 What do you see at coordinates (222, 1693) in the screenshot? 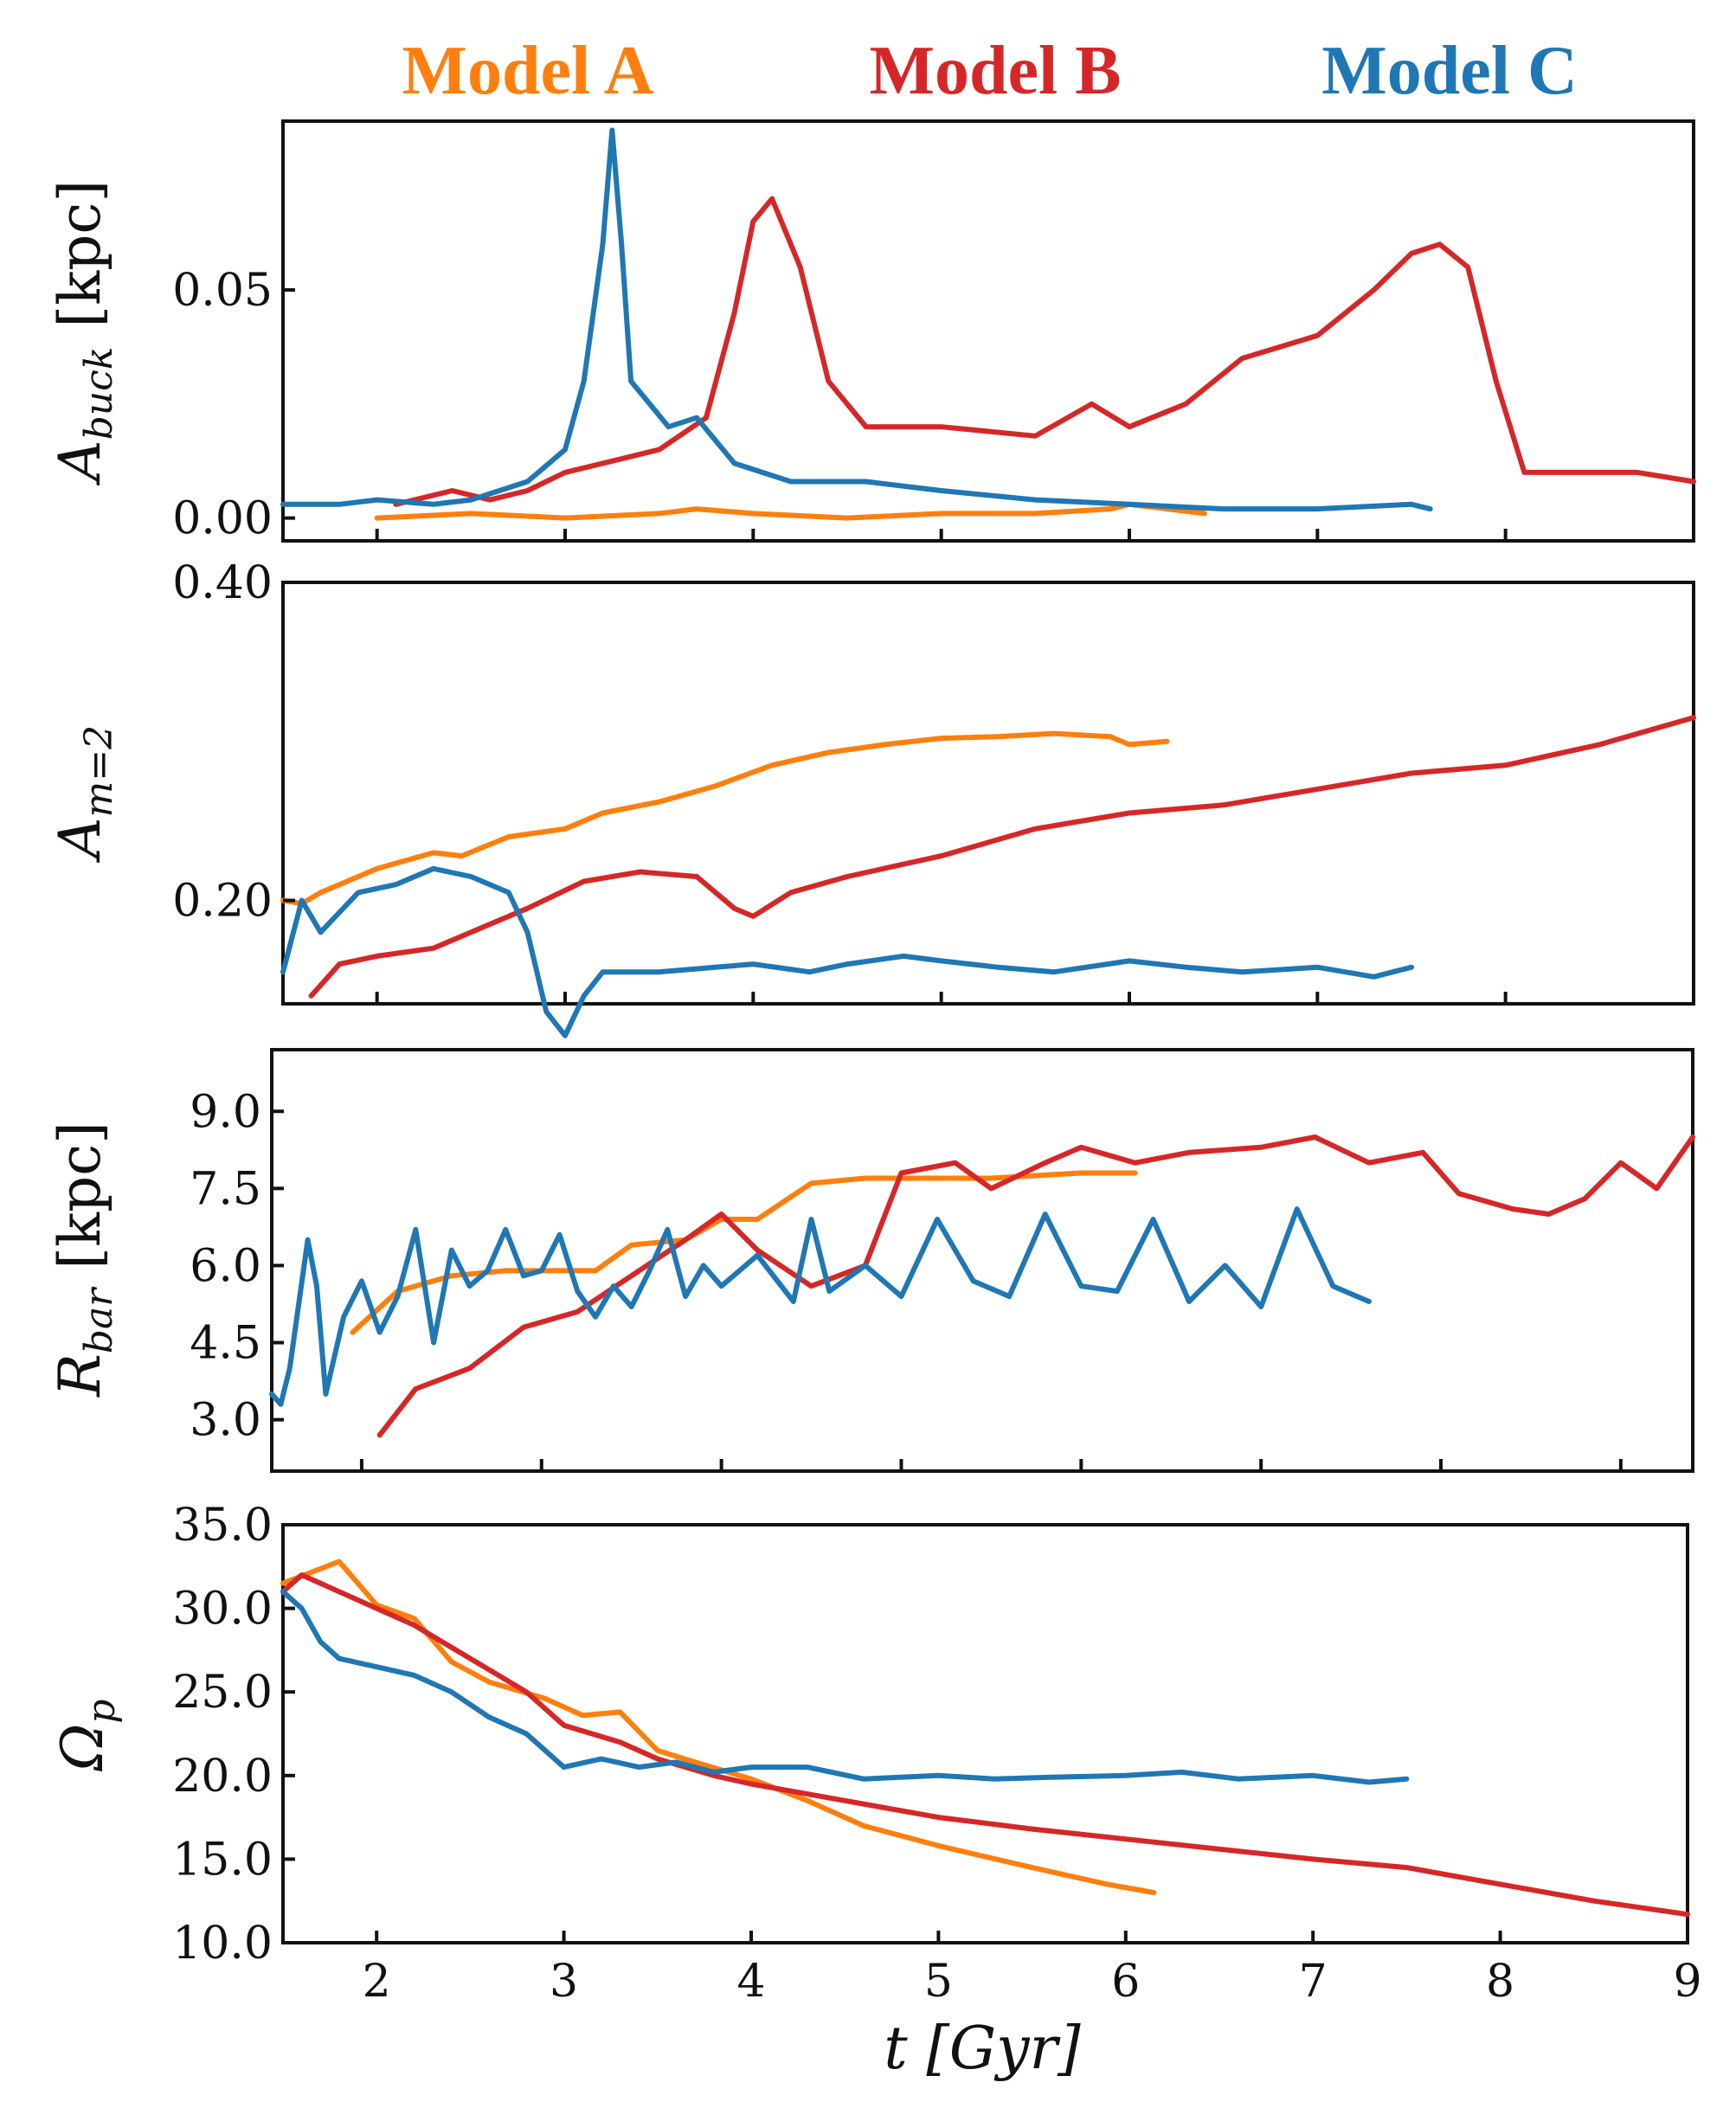
I see `y-tick-label: 25.0` at bounding box center [222, 1693].